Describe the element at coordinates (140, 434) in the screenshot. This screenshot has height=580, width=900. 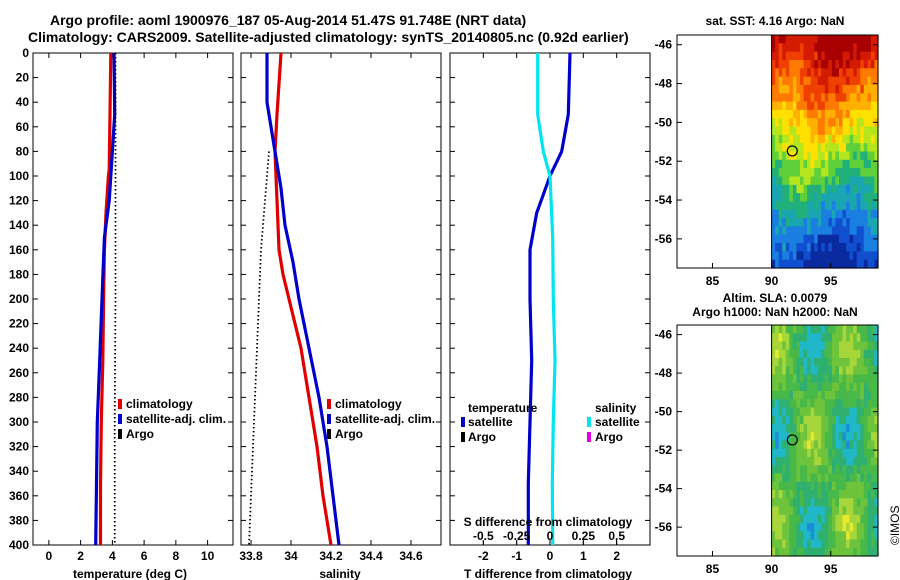
I see `temperature-legend-label: Argo` at that location.